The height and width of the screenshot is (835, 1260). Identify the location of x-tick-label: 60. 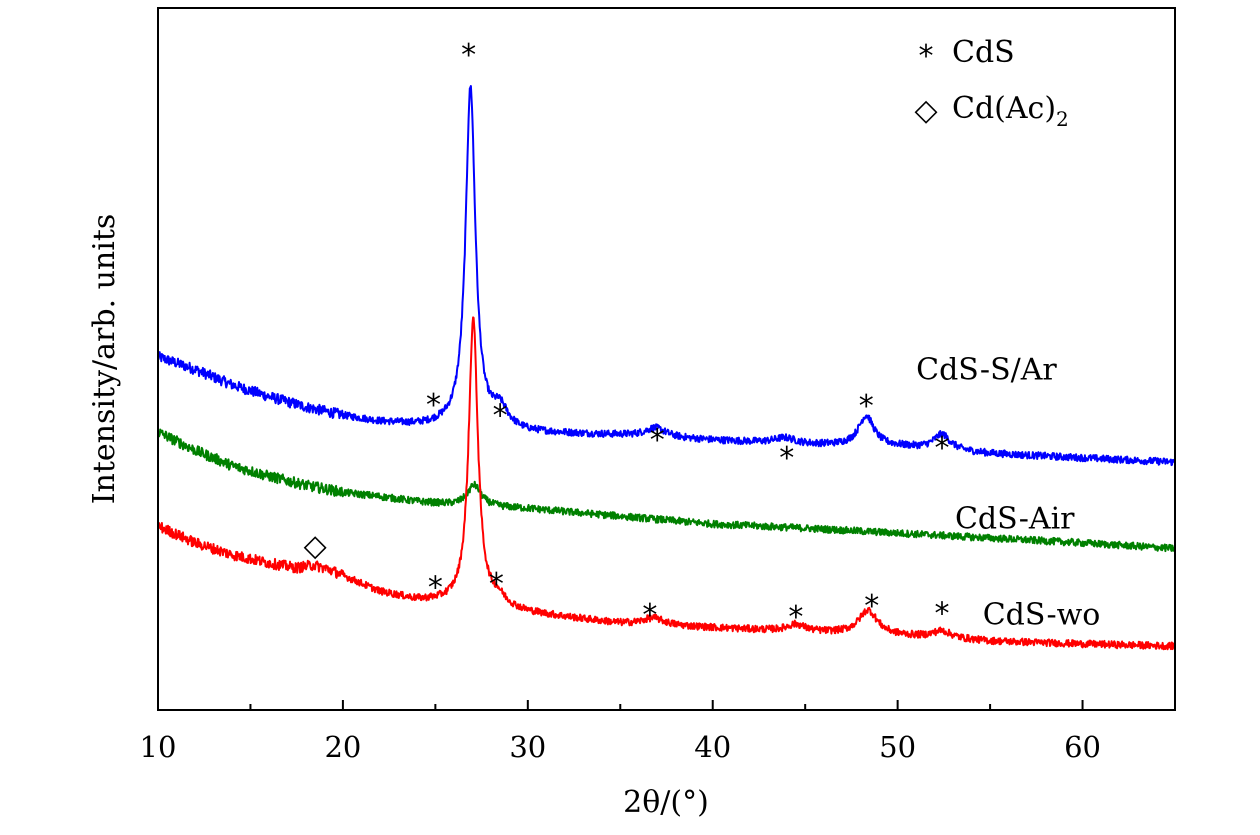
(1082, 747).